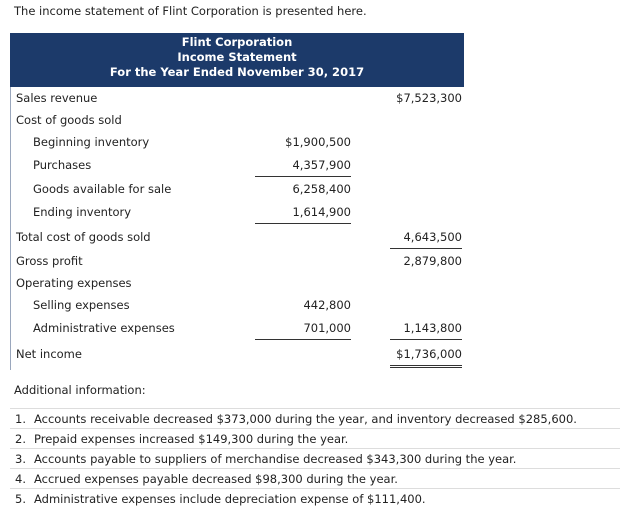  Describe the element at coordinates (20, 499) in the screenshot. I see `item-number: 5.` at that location.